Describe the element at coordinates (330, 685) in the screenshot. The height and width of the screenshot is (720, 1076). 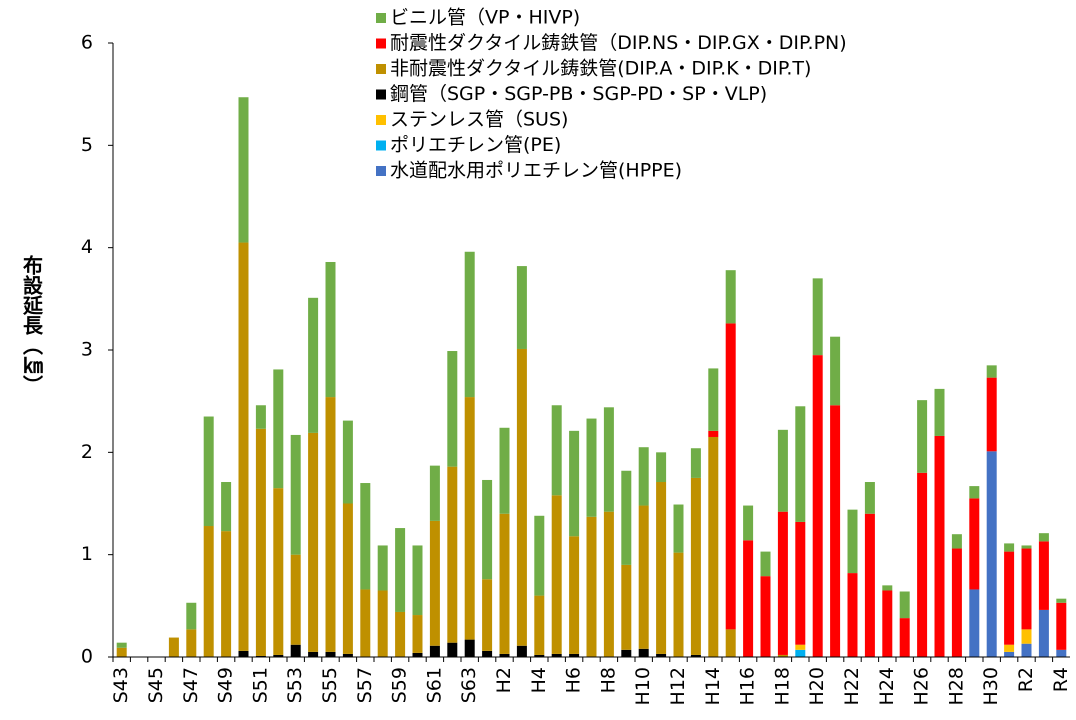
I see `x-tick-label: S55` at that location.